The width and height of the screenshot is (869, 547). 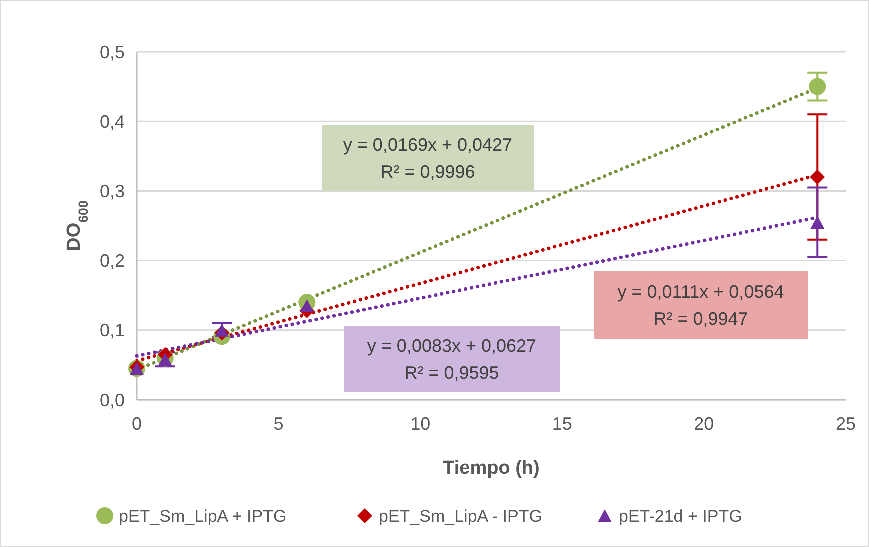 I want to click on y-tick-label: 0,3, so click(x=112, y=192).